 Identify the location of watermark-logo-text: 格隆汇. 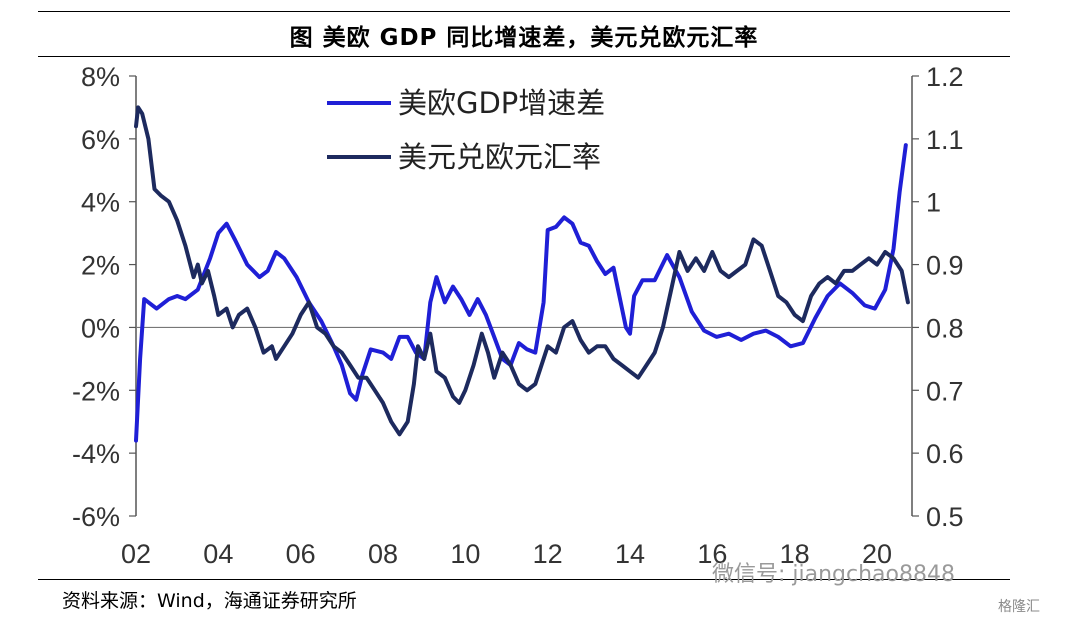
(1019, 607).